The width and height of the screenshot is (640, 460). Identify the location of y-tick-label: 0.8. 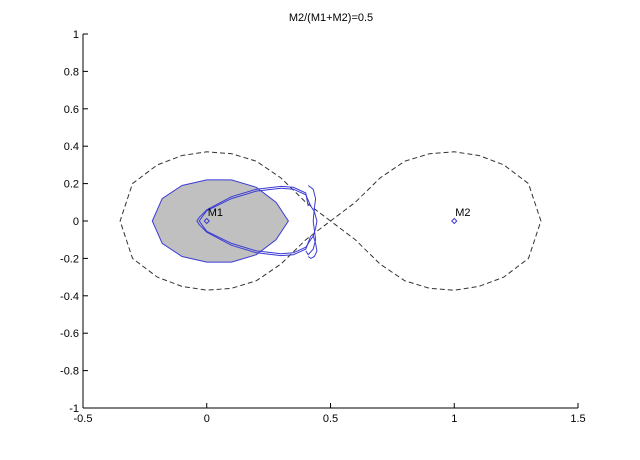
(71, 72).